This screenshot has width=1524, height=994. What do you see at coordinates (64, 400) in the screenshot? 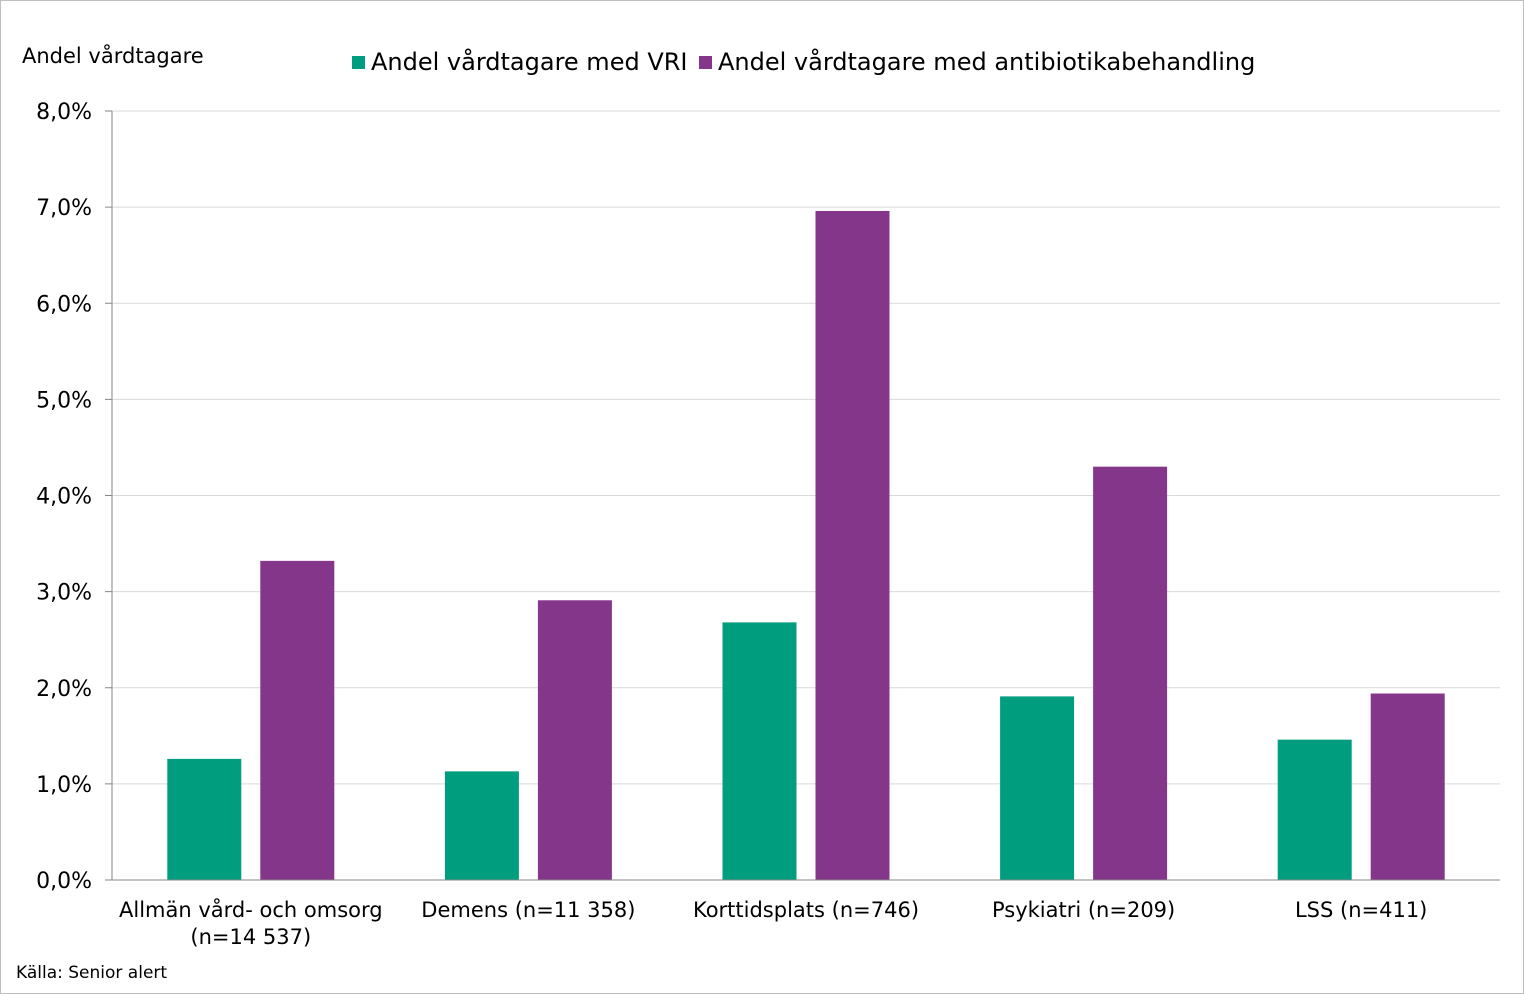
I see `y-tick-label: 5,0%` at bounding box center [64, 400].